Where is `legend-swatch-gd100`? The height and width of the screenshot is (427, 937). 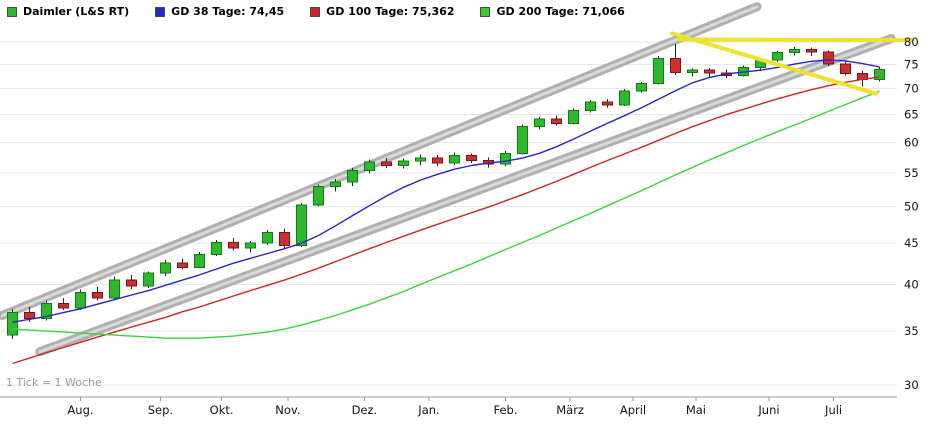 legend-swatch-gd100 is located at coordinates (315, 11).